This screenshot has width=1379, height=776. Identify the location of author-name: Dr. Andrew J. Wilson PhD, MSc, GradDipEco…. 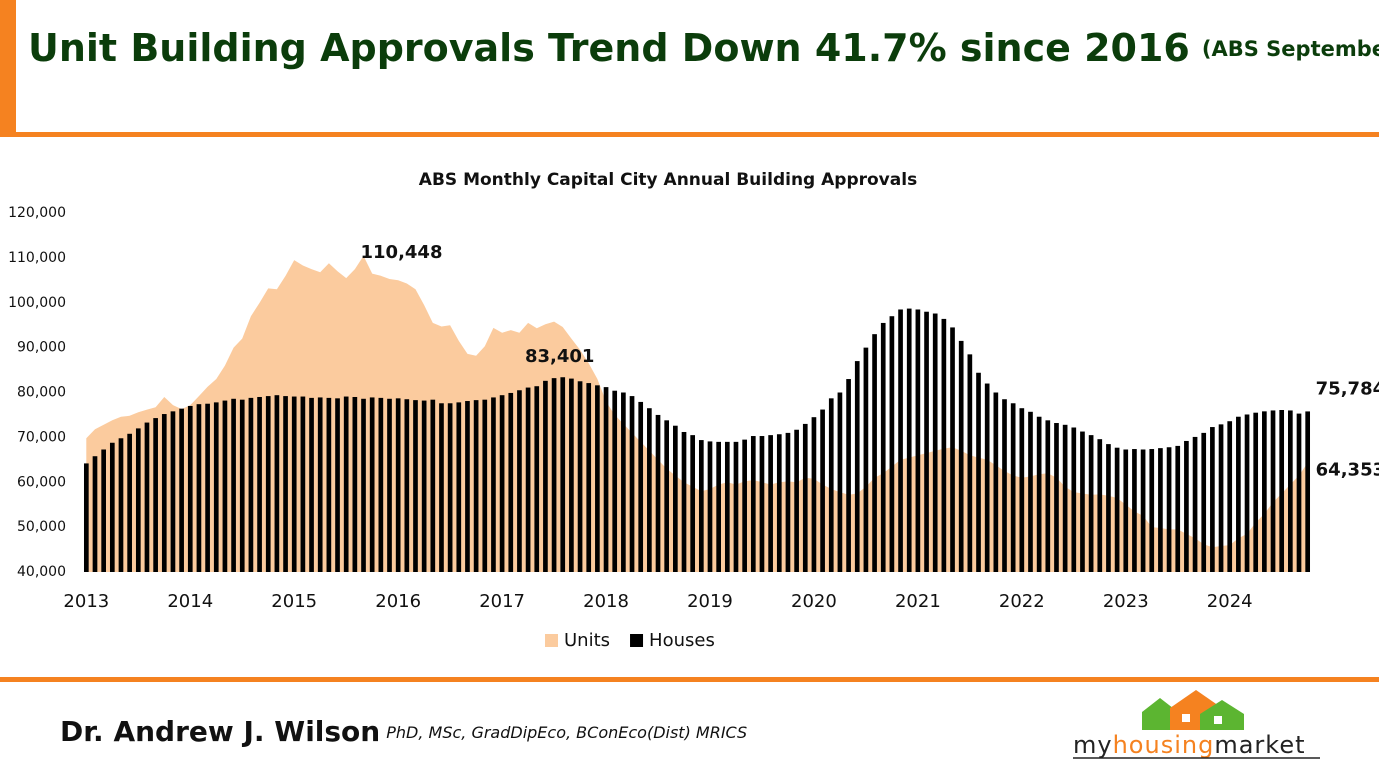
(403, 731).